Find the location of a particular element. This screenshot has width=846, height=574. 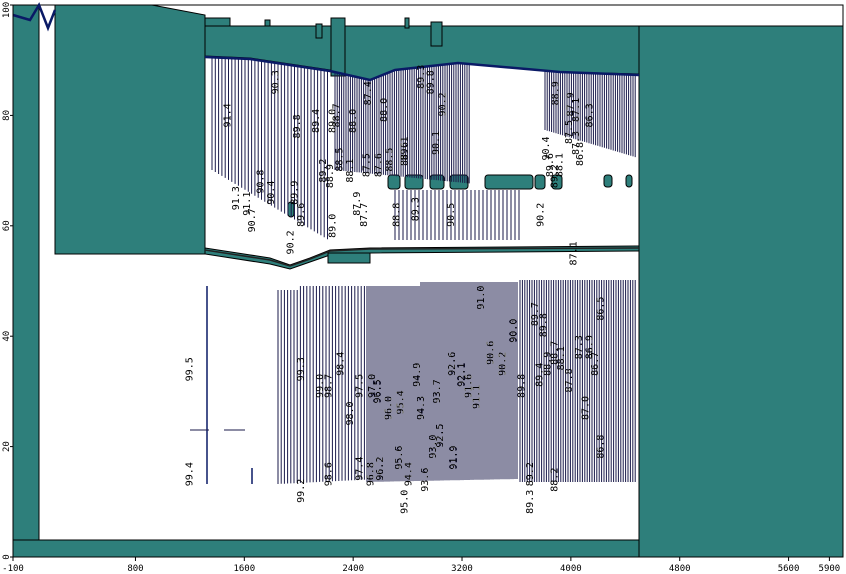

upper-labels-label: 87.1 is located at coordinates (573, 253).